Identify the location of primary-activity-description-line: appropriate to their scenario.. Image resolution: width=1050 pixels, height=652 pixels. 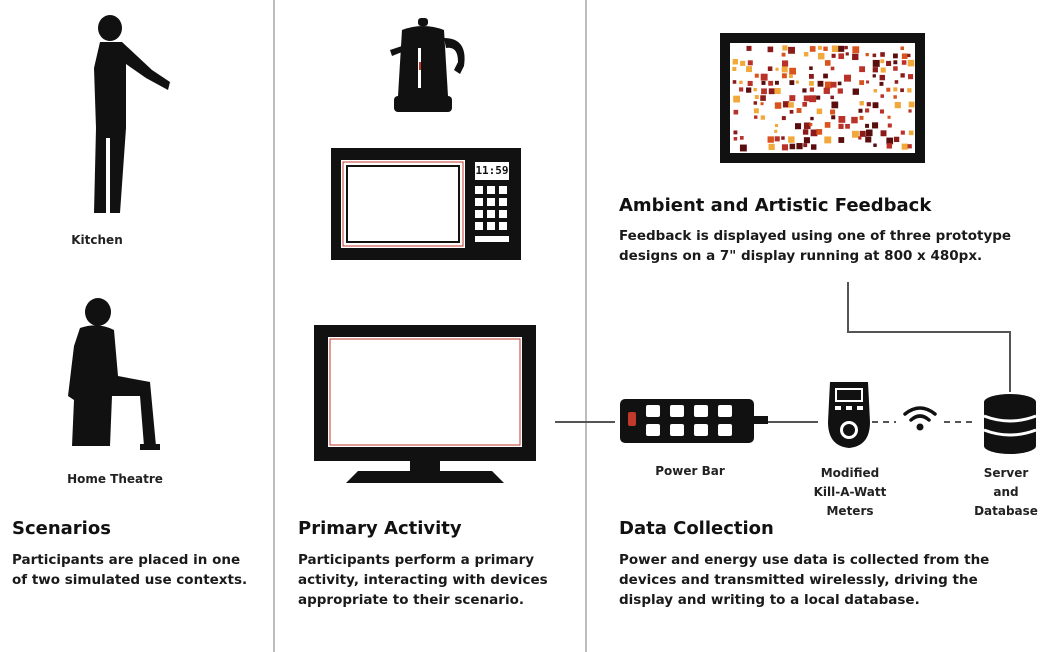
(411, 600).